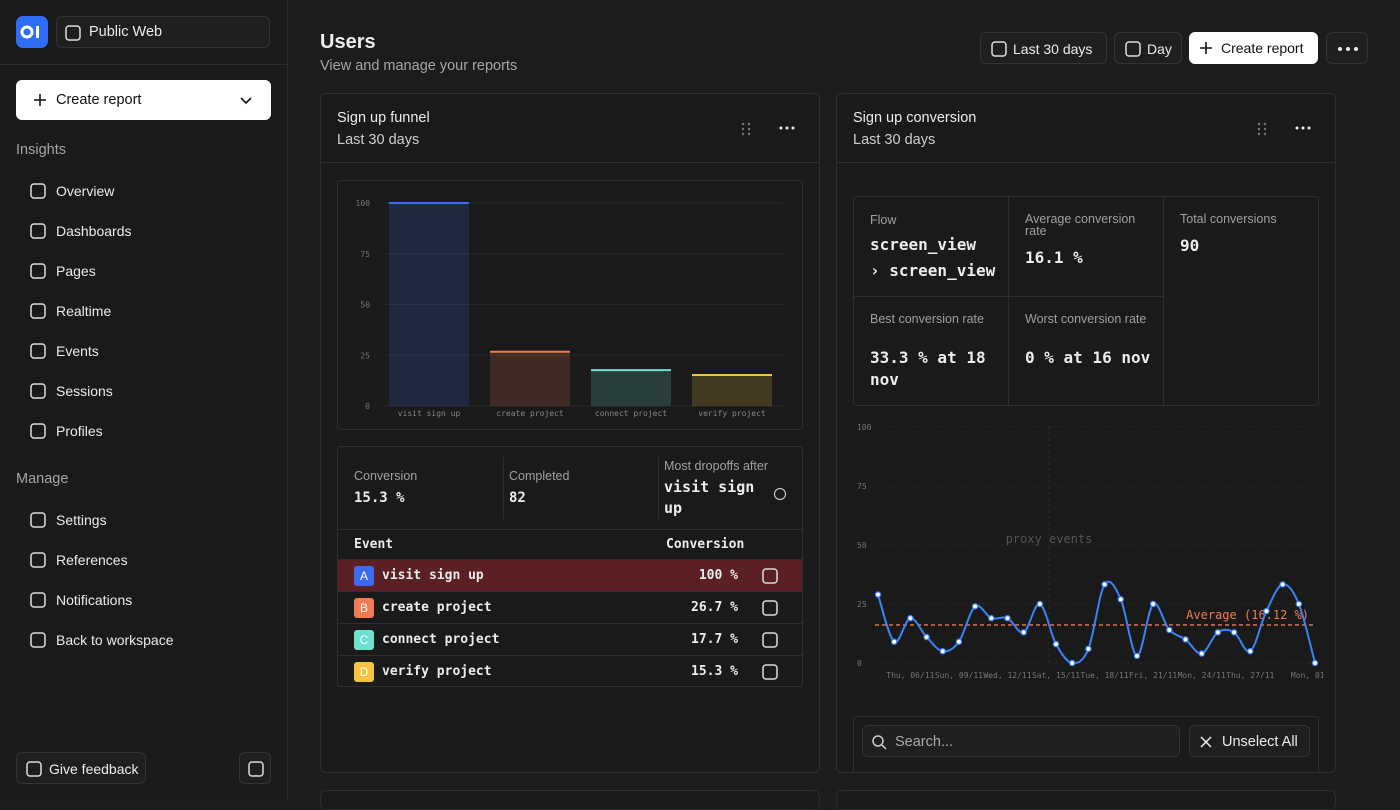 The image size is (1400, 810). Describe the element at coordinates (910, 675) in the screenshot. I see `x-tick-label: Thu, 06/11` at that location.